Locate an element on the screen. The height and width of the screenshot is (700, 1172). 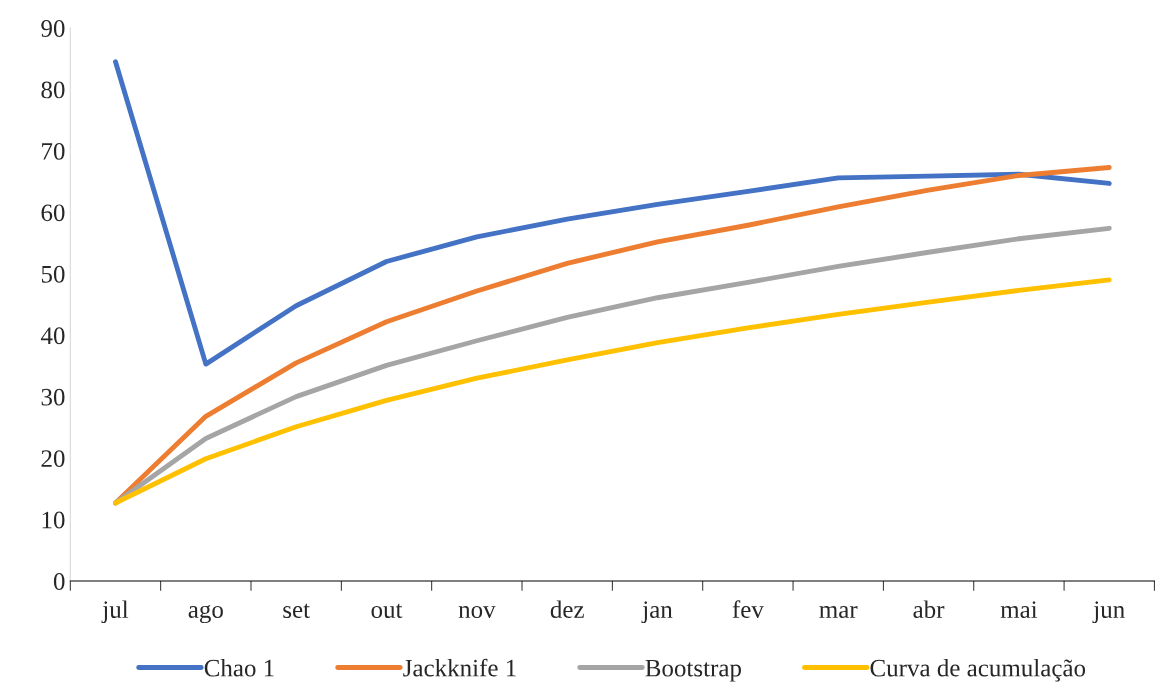
x-tick-label: nov is located at coordinates (477, 612).